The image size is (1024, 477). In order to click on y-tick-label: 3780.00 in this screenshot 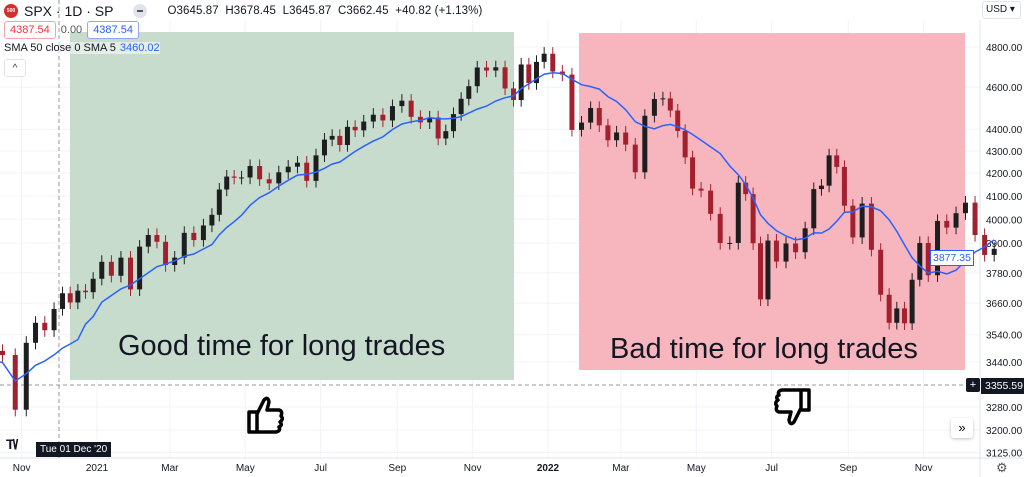, I will do `click(1004, 274)`.